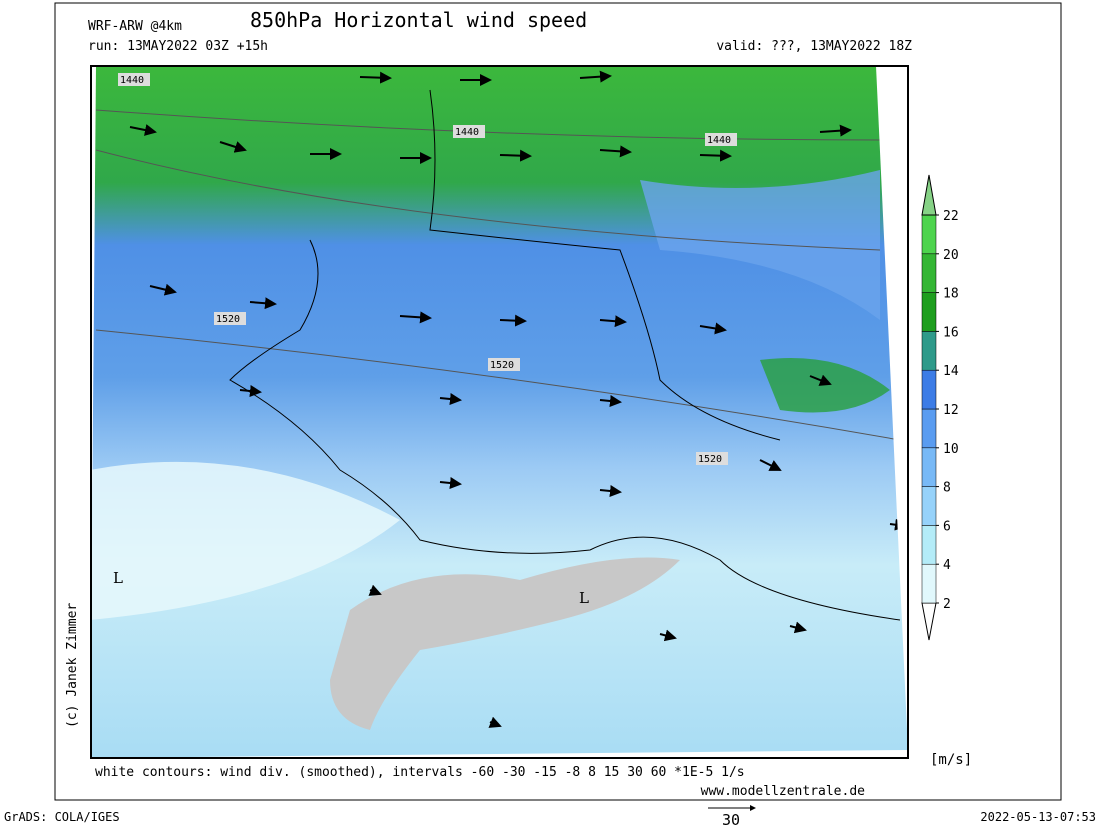 This screenshot has height=825, width=1100. I want to click on colorbar-label: 12, so click(951, 410).